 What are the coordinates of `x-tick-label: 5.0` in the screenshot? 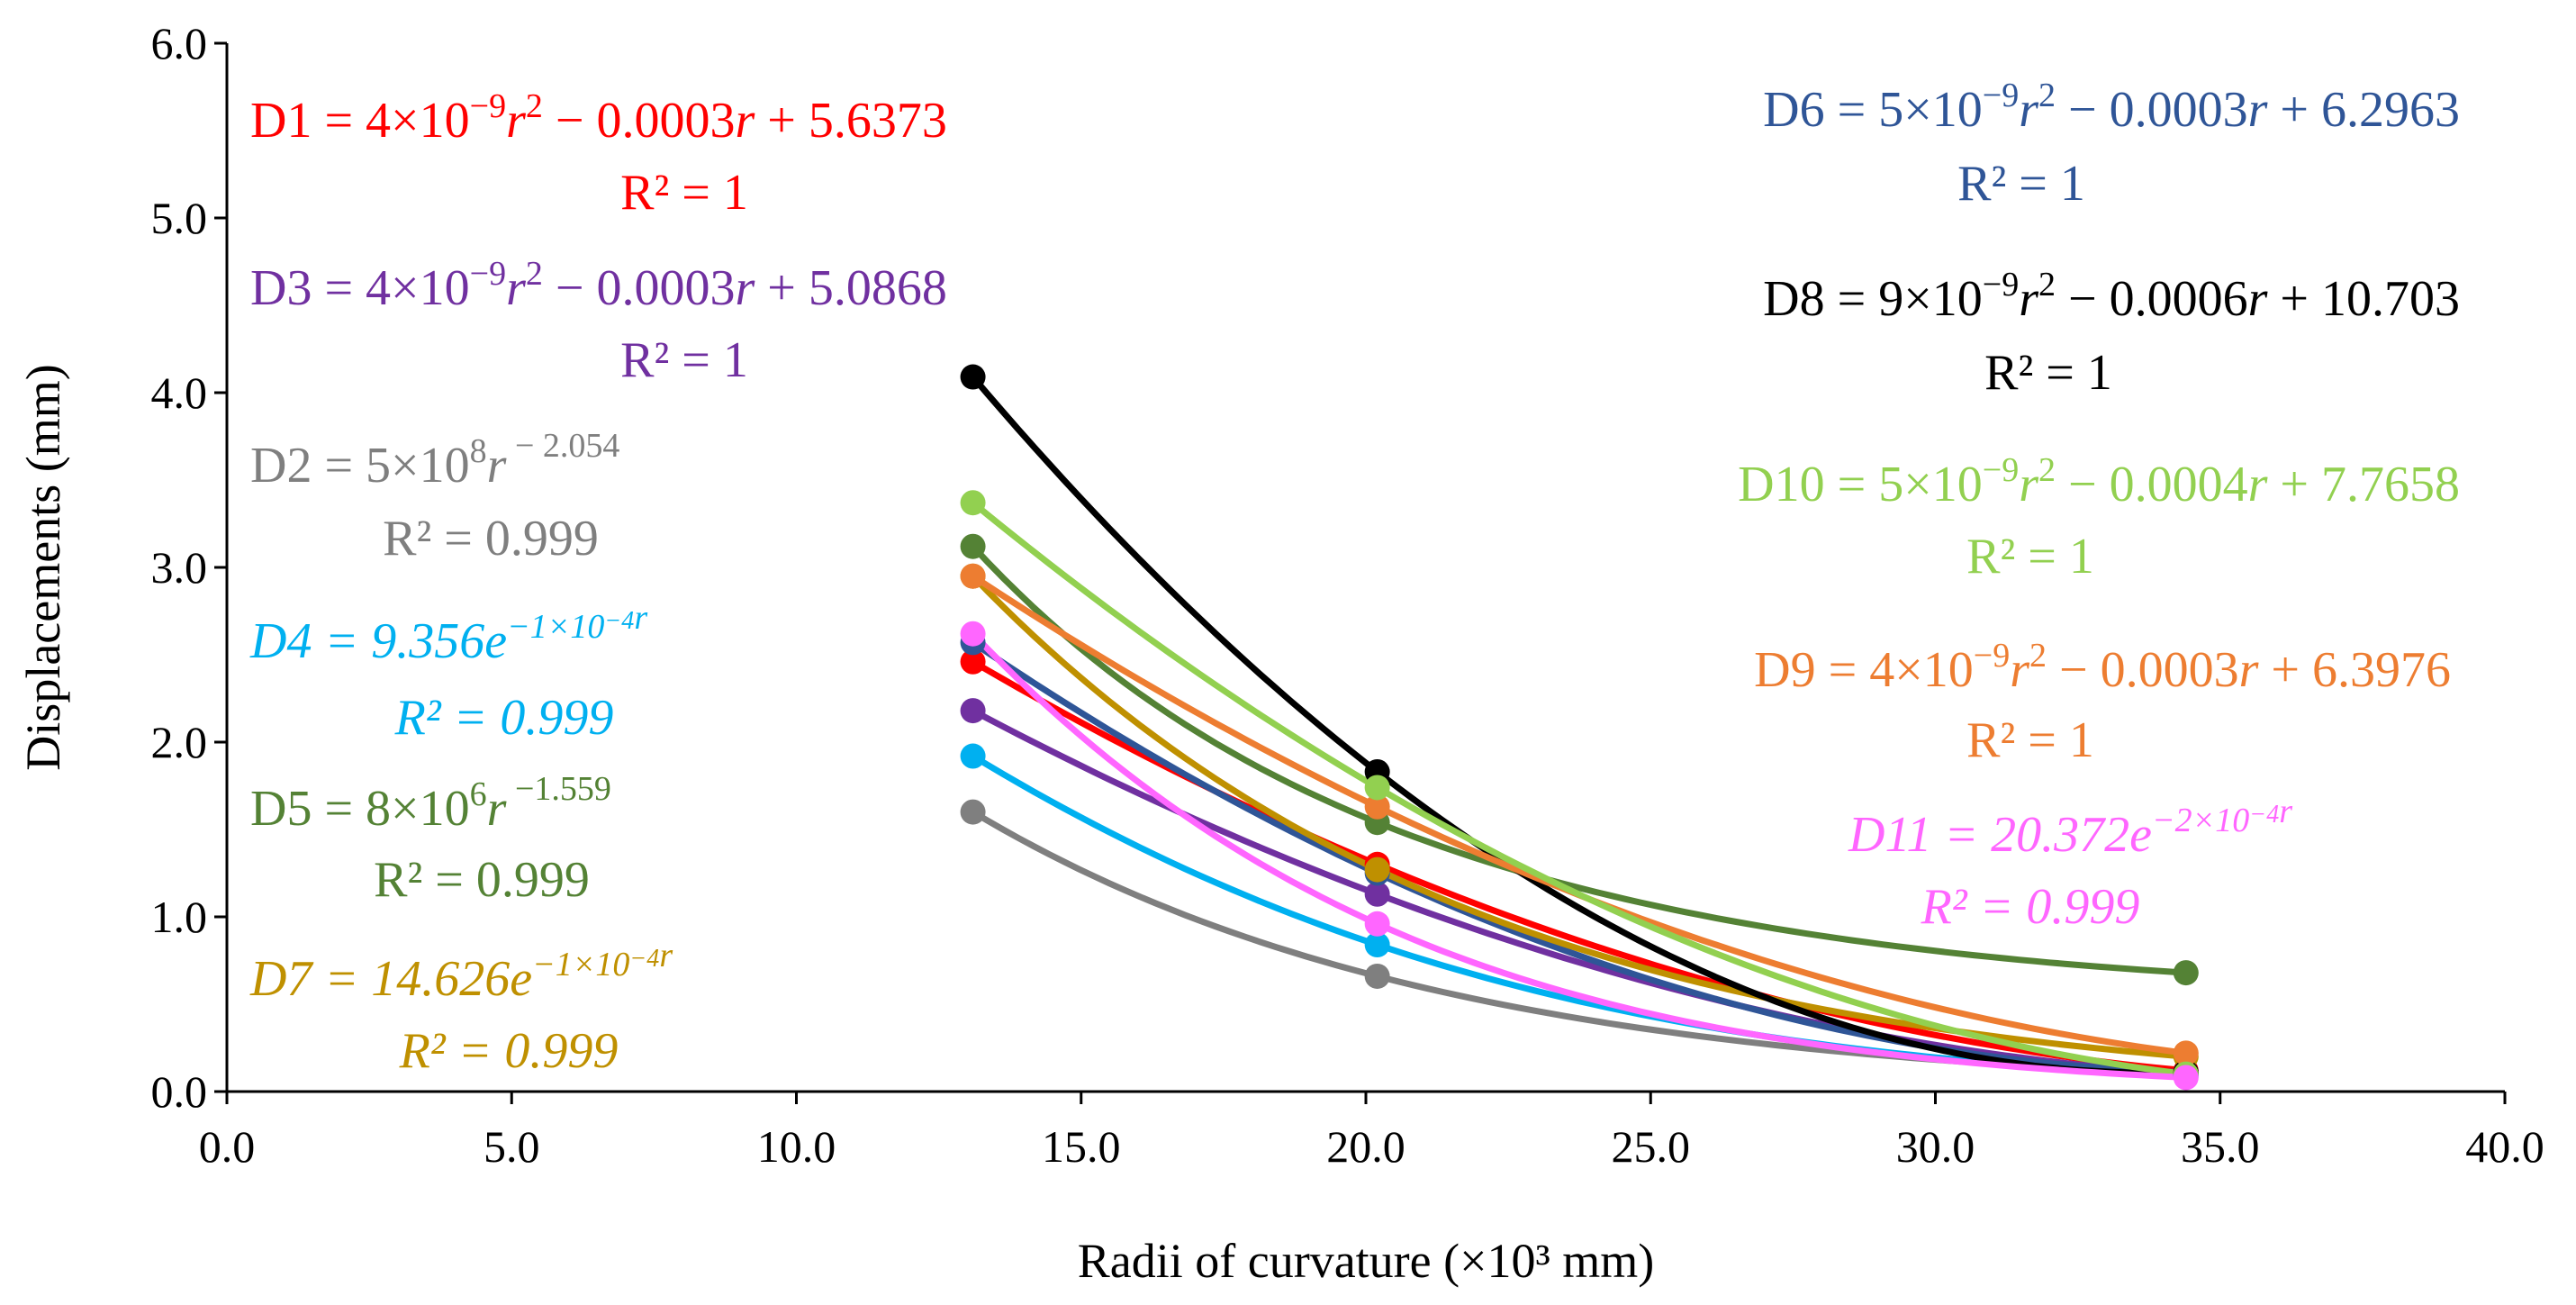 It's located at (512, 1146).